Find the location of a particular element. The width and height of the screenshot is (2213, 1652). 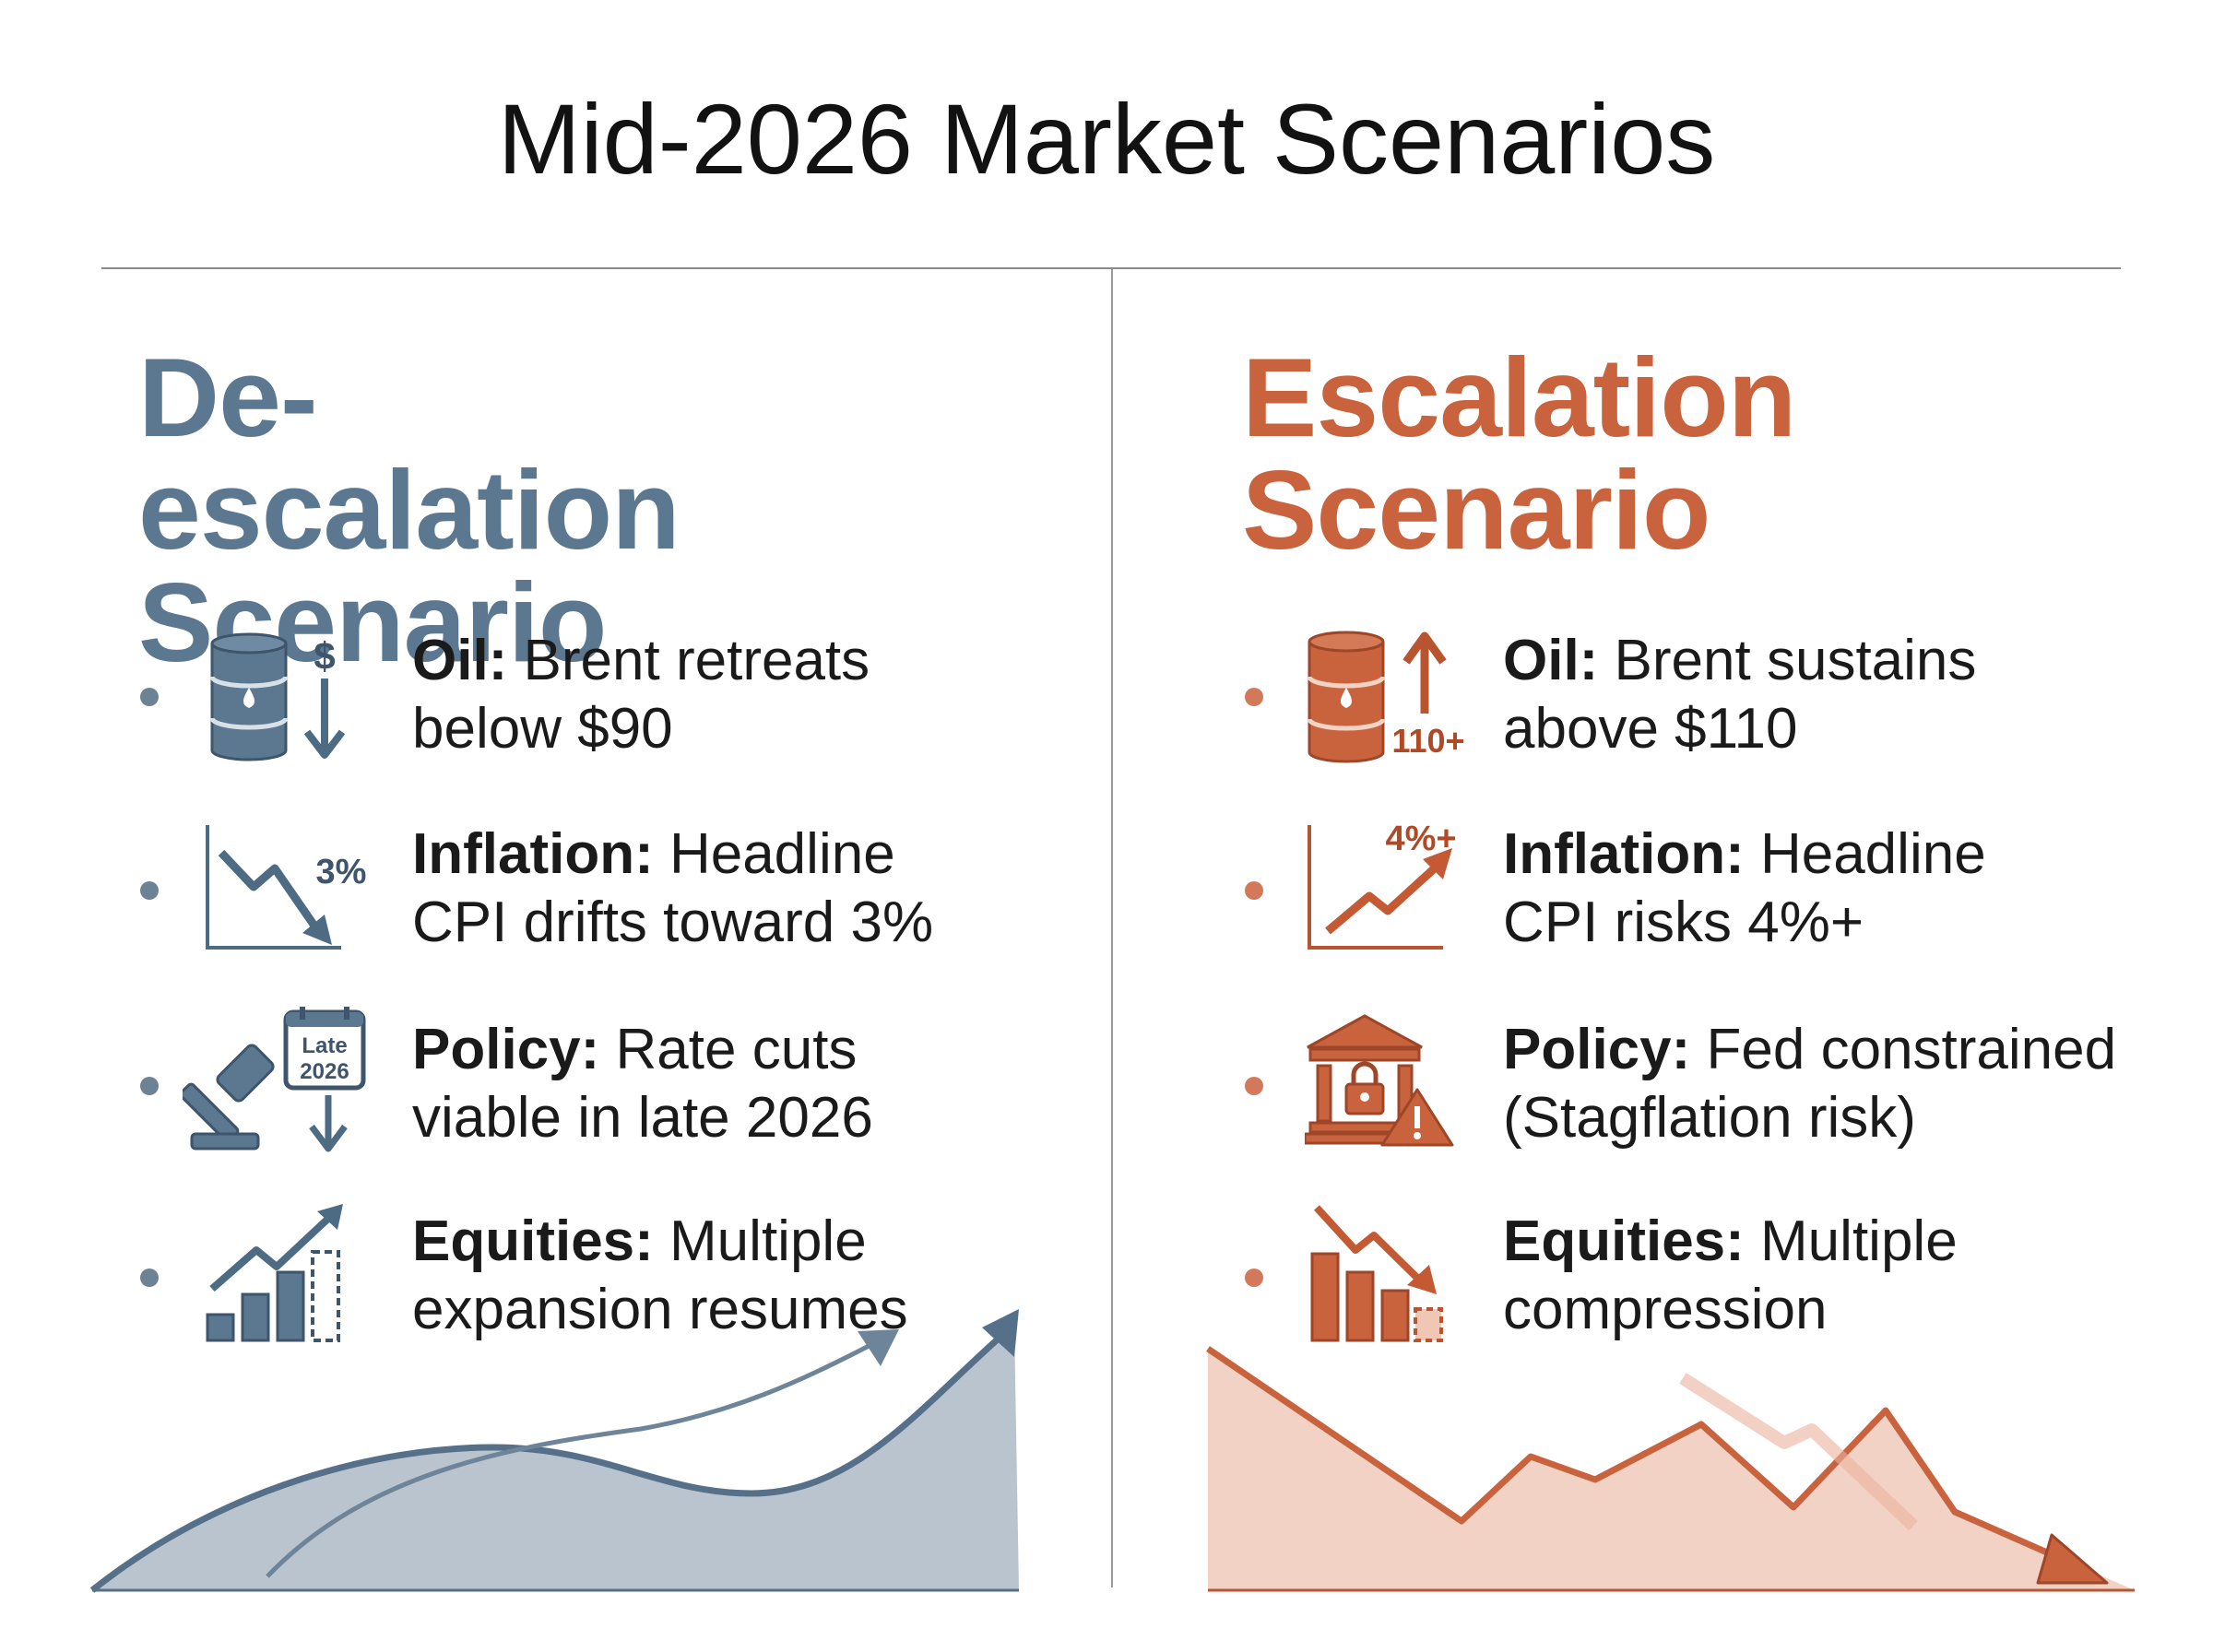

item-line-1: Brent retreats is located at coordinates (688, 660).